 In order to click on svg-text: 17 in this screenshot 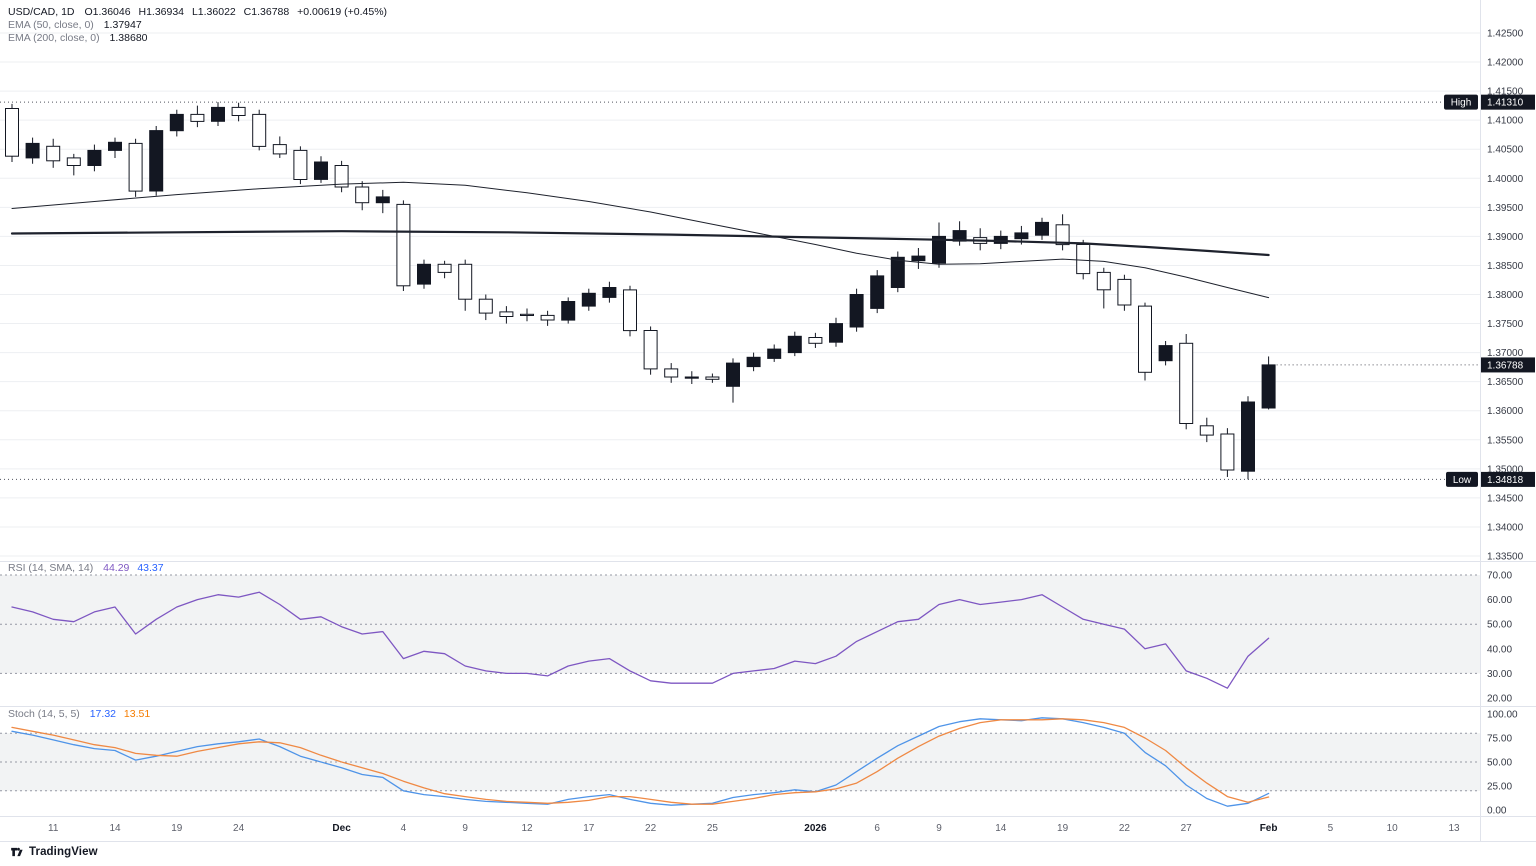, I will do `click(589, 828)`.